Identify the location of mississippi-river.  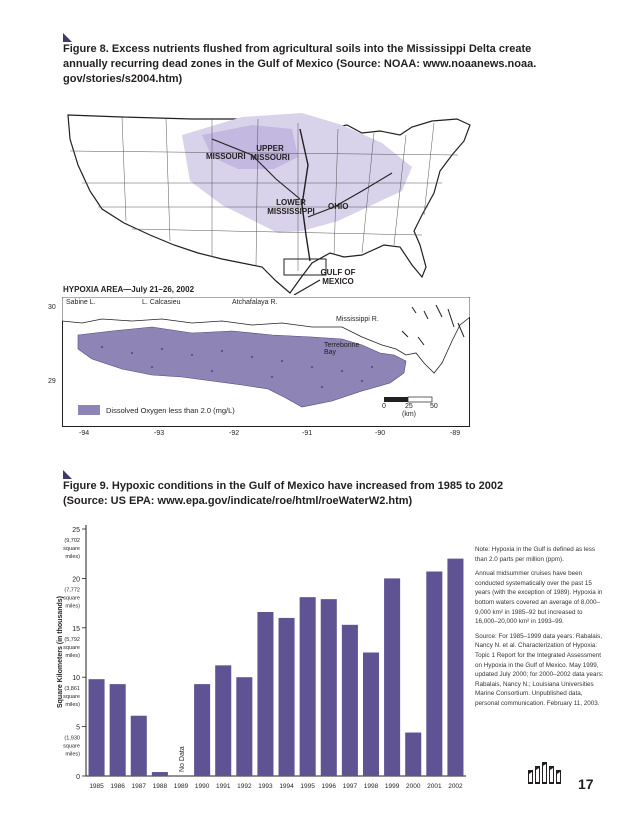
(305, 195).